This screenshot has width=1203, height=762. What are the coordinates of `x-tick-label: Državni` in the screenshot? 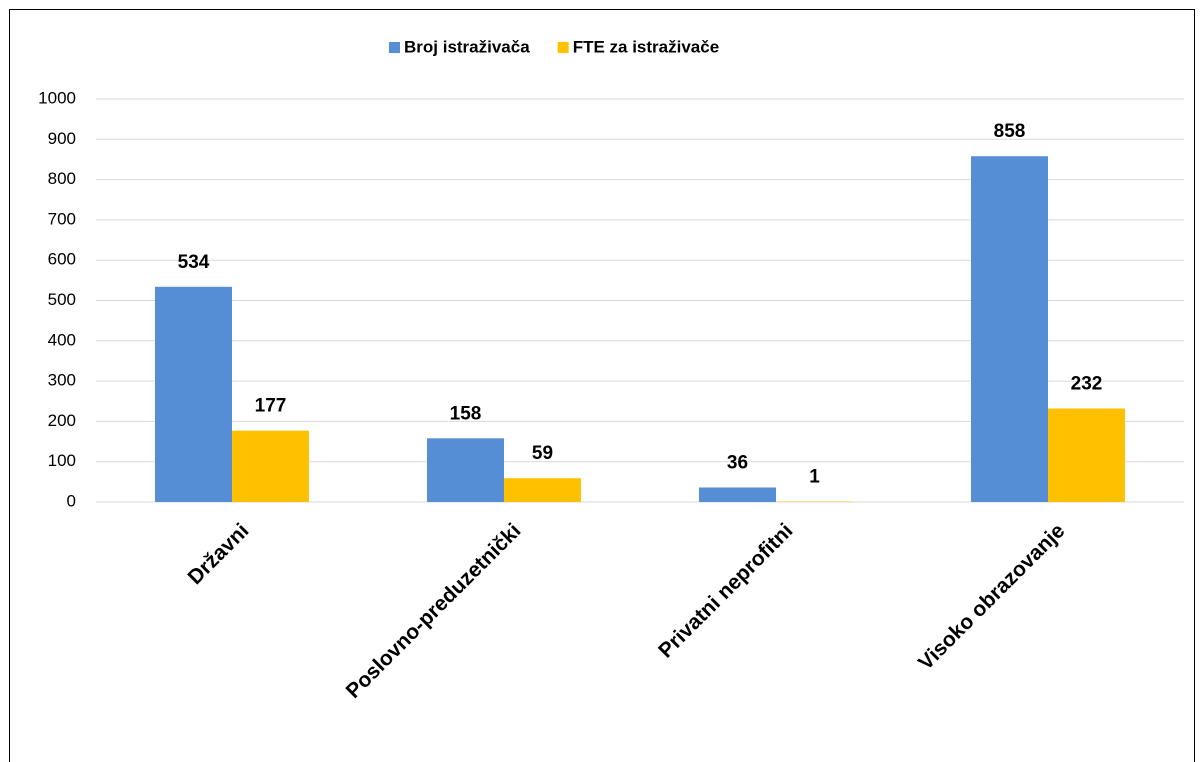 It's located at (219, 554).